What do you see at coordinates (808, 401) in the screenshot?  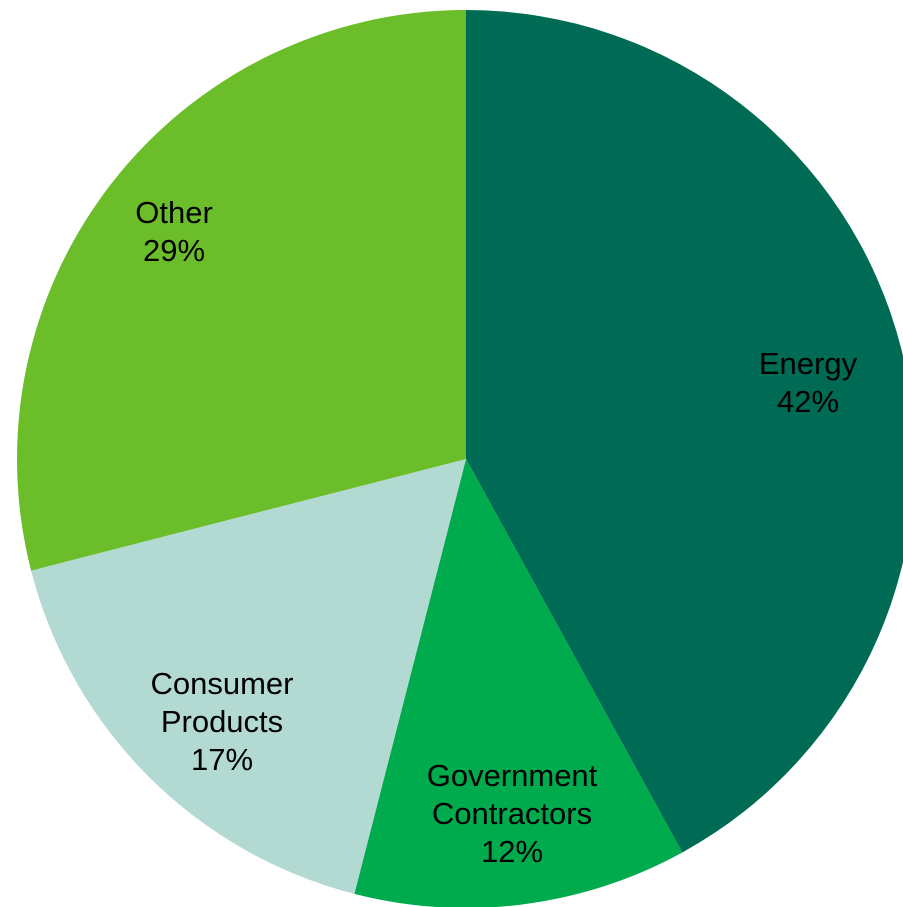 I see `slice-value-label: 42%` at bounding box center [808, 401].